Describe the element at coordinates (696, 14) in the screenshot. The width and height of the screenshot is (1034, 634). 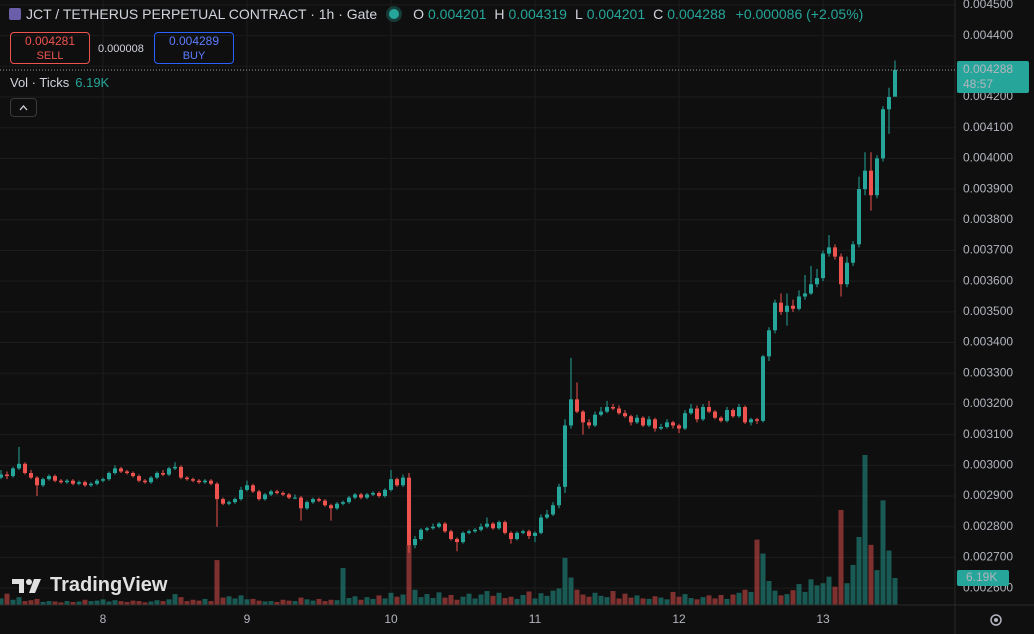
I see `ohlc-value: 0.004288` at that location.